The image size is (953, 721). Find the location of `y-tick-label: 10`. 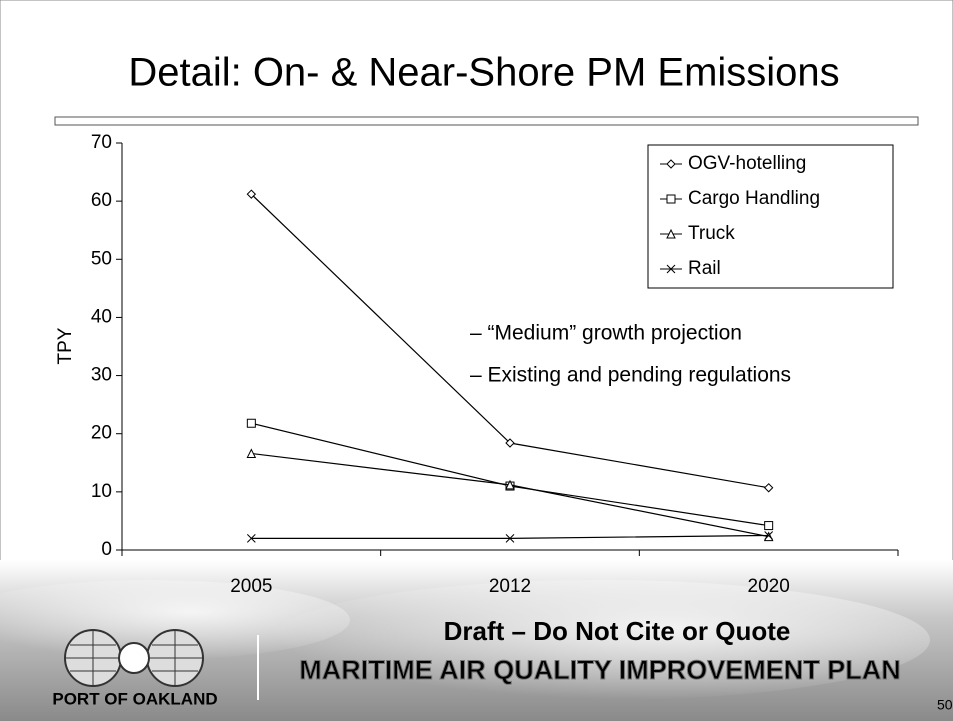

y-tick-label: 10 is located at coordinates (101, 491).